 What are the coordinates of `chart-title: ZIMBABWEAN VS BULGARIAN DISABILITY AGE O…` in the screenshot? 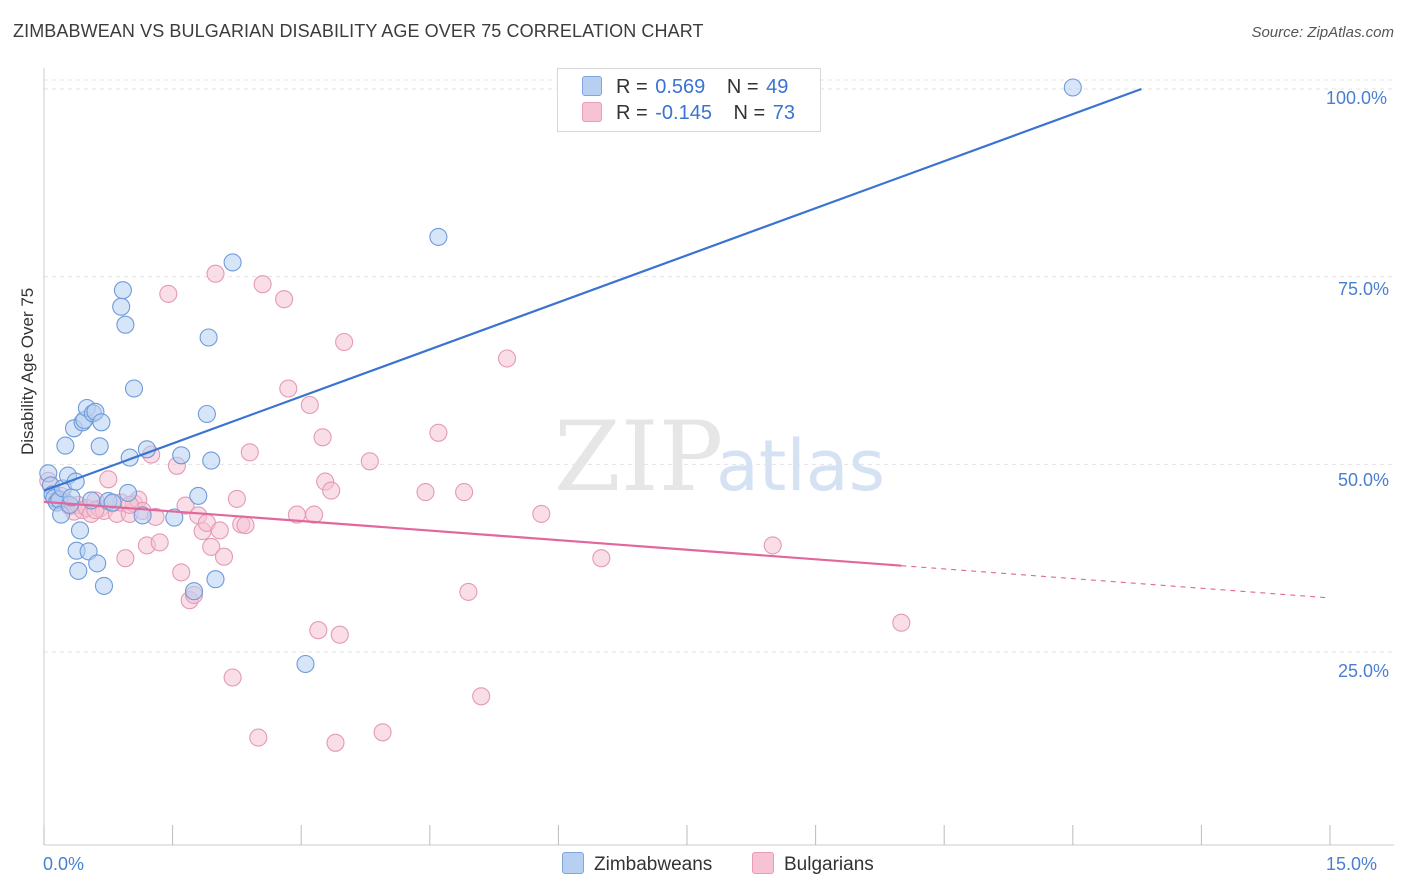 It's located at (358, 31).